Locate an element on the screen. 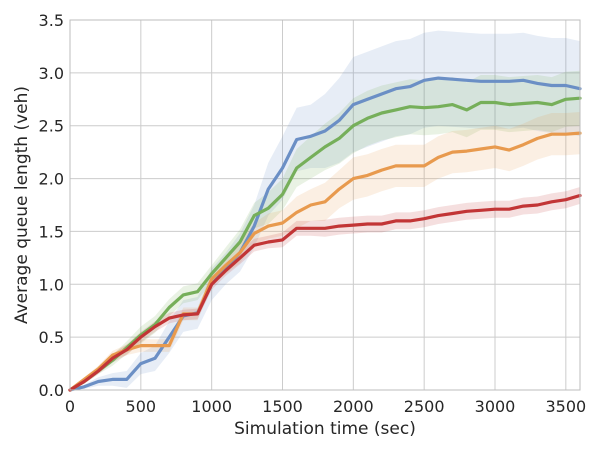  y-tick-labels: 0.0 0.5 1.0 1.5 2.0 2.5 3.0 3.5 is located at coordinates (51, 205).